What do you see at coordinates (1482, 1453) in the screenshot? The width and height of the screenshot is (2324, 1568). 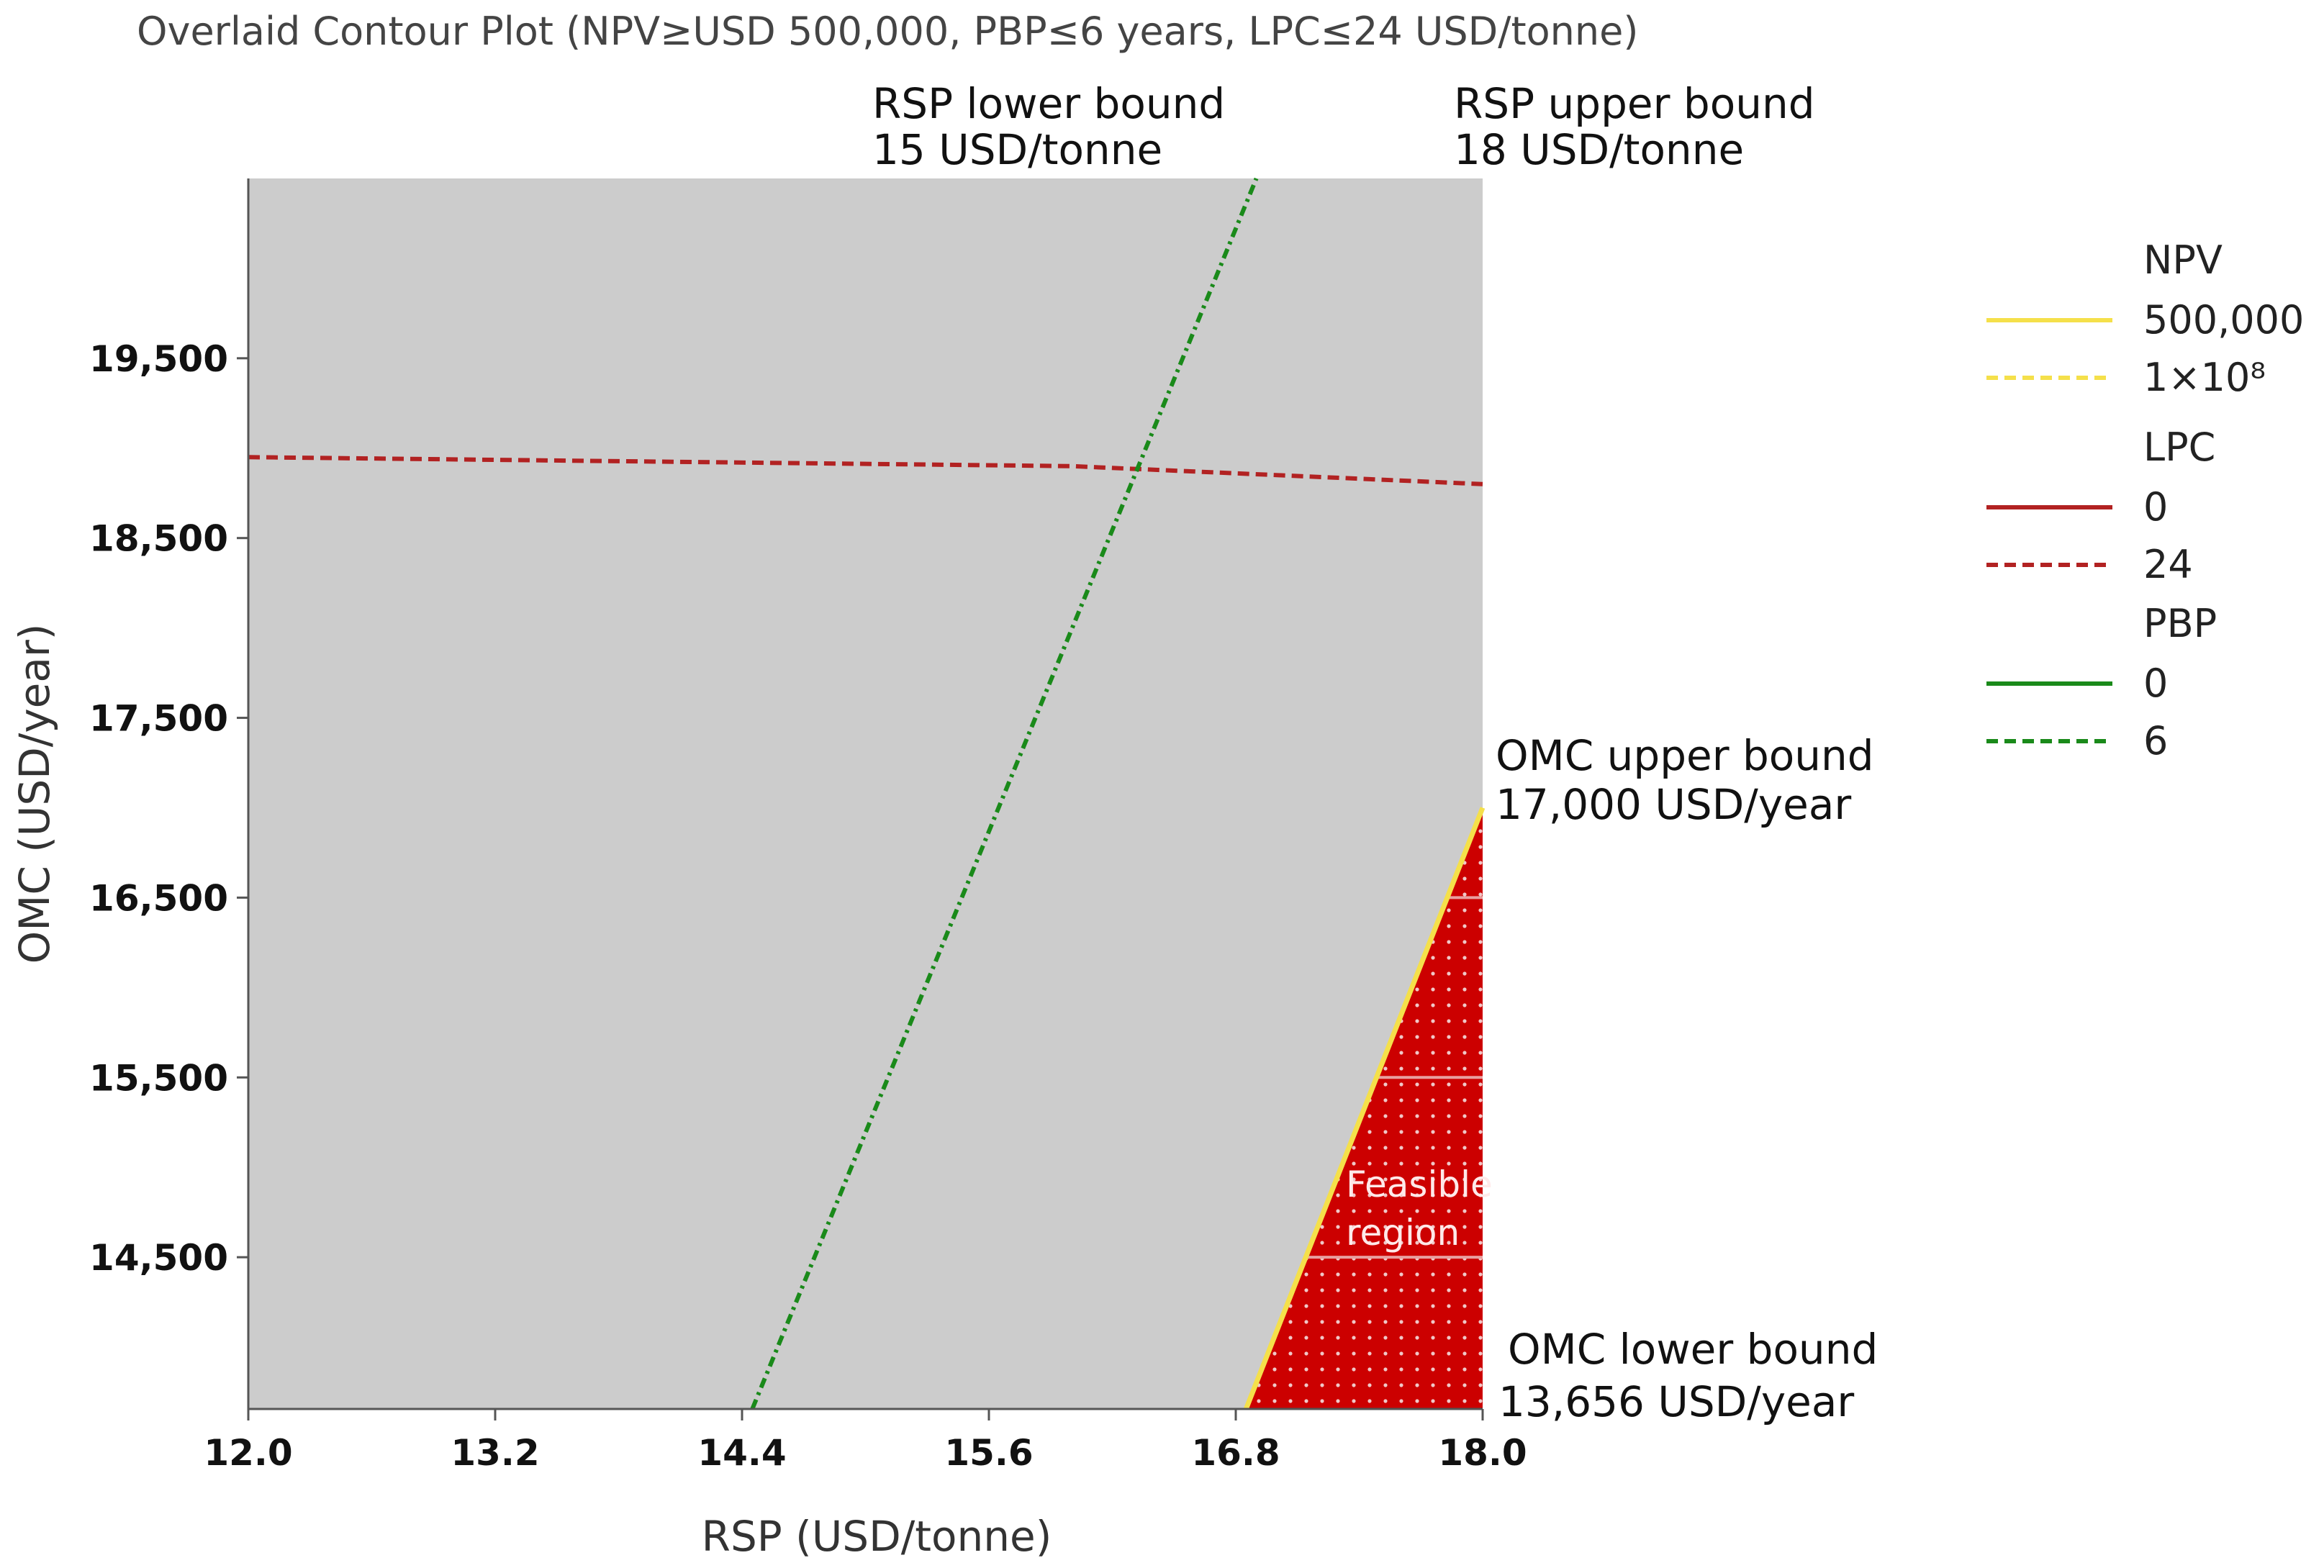 I see `x-tick-label-5: 18.0` at bounding box center [1482, 1453].